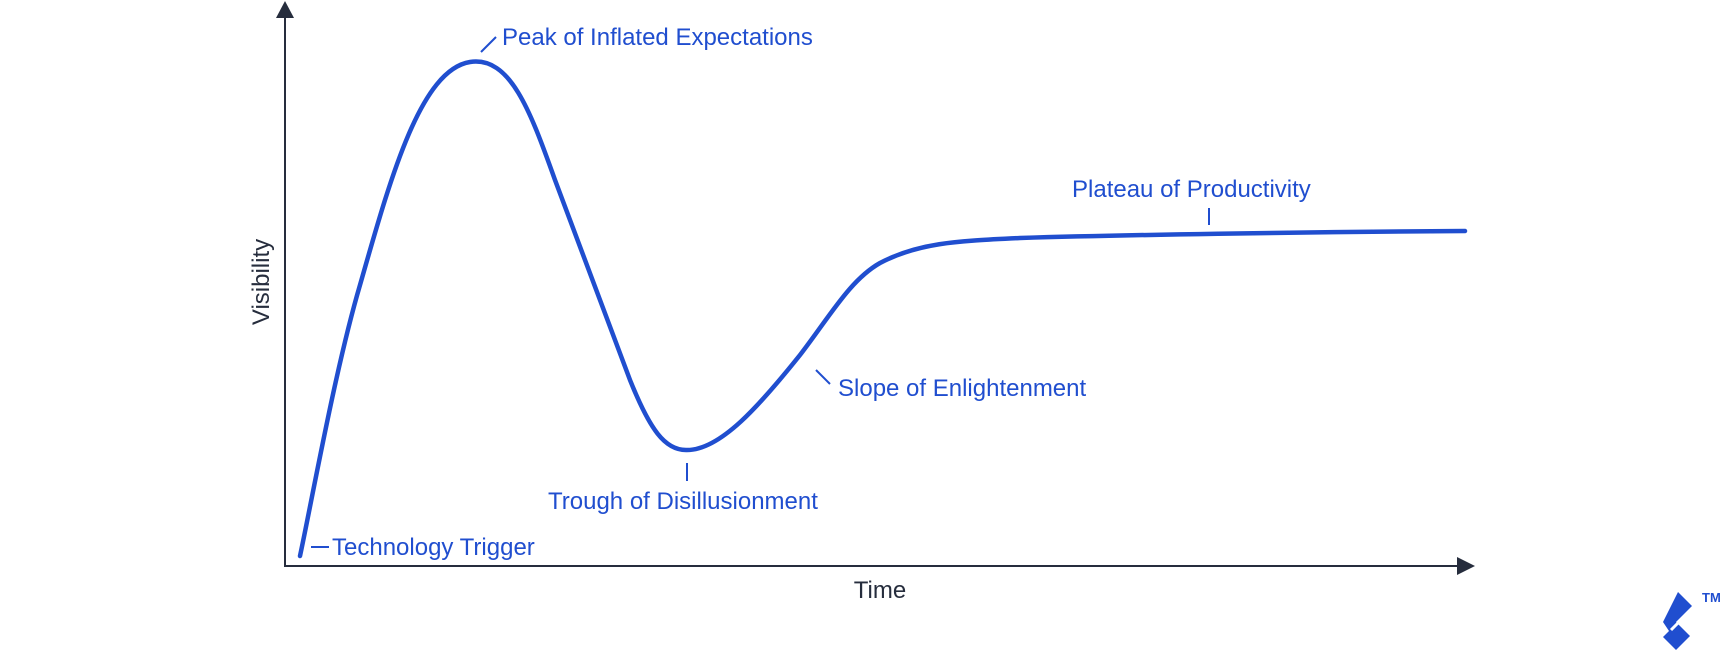 This screenshot has width=1720, height=652. What do you see at coordinates (285, 9) in the screenshot?
I see `y-axis-arrow-icon` at bounding box center [285, 9].